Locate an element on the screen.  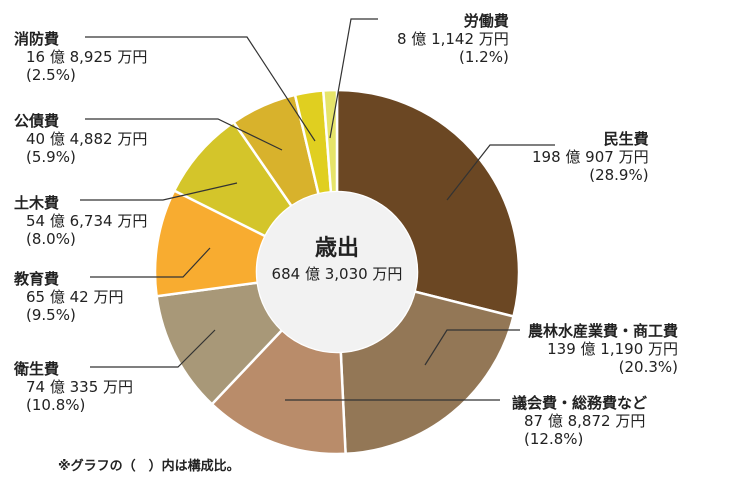
chart-title: 歳出 is located at coordinates (336, 248).